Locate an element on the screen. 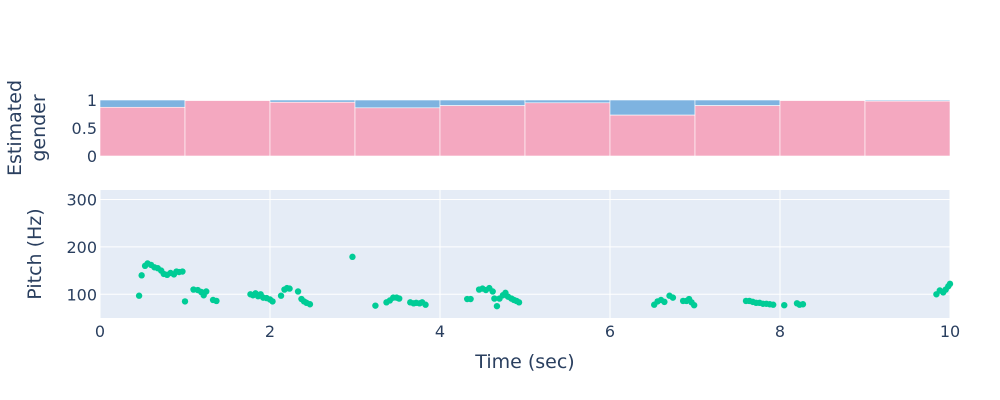  time-x-tick-label: 8 is located at coordinates (780, 331).